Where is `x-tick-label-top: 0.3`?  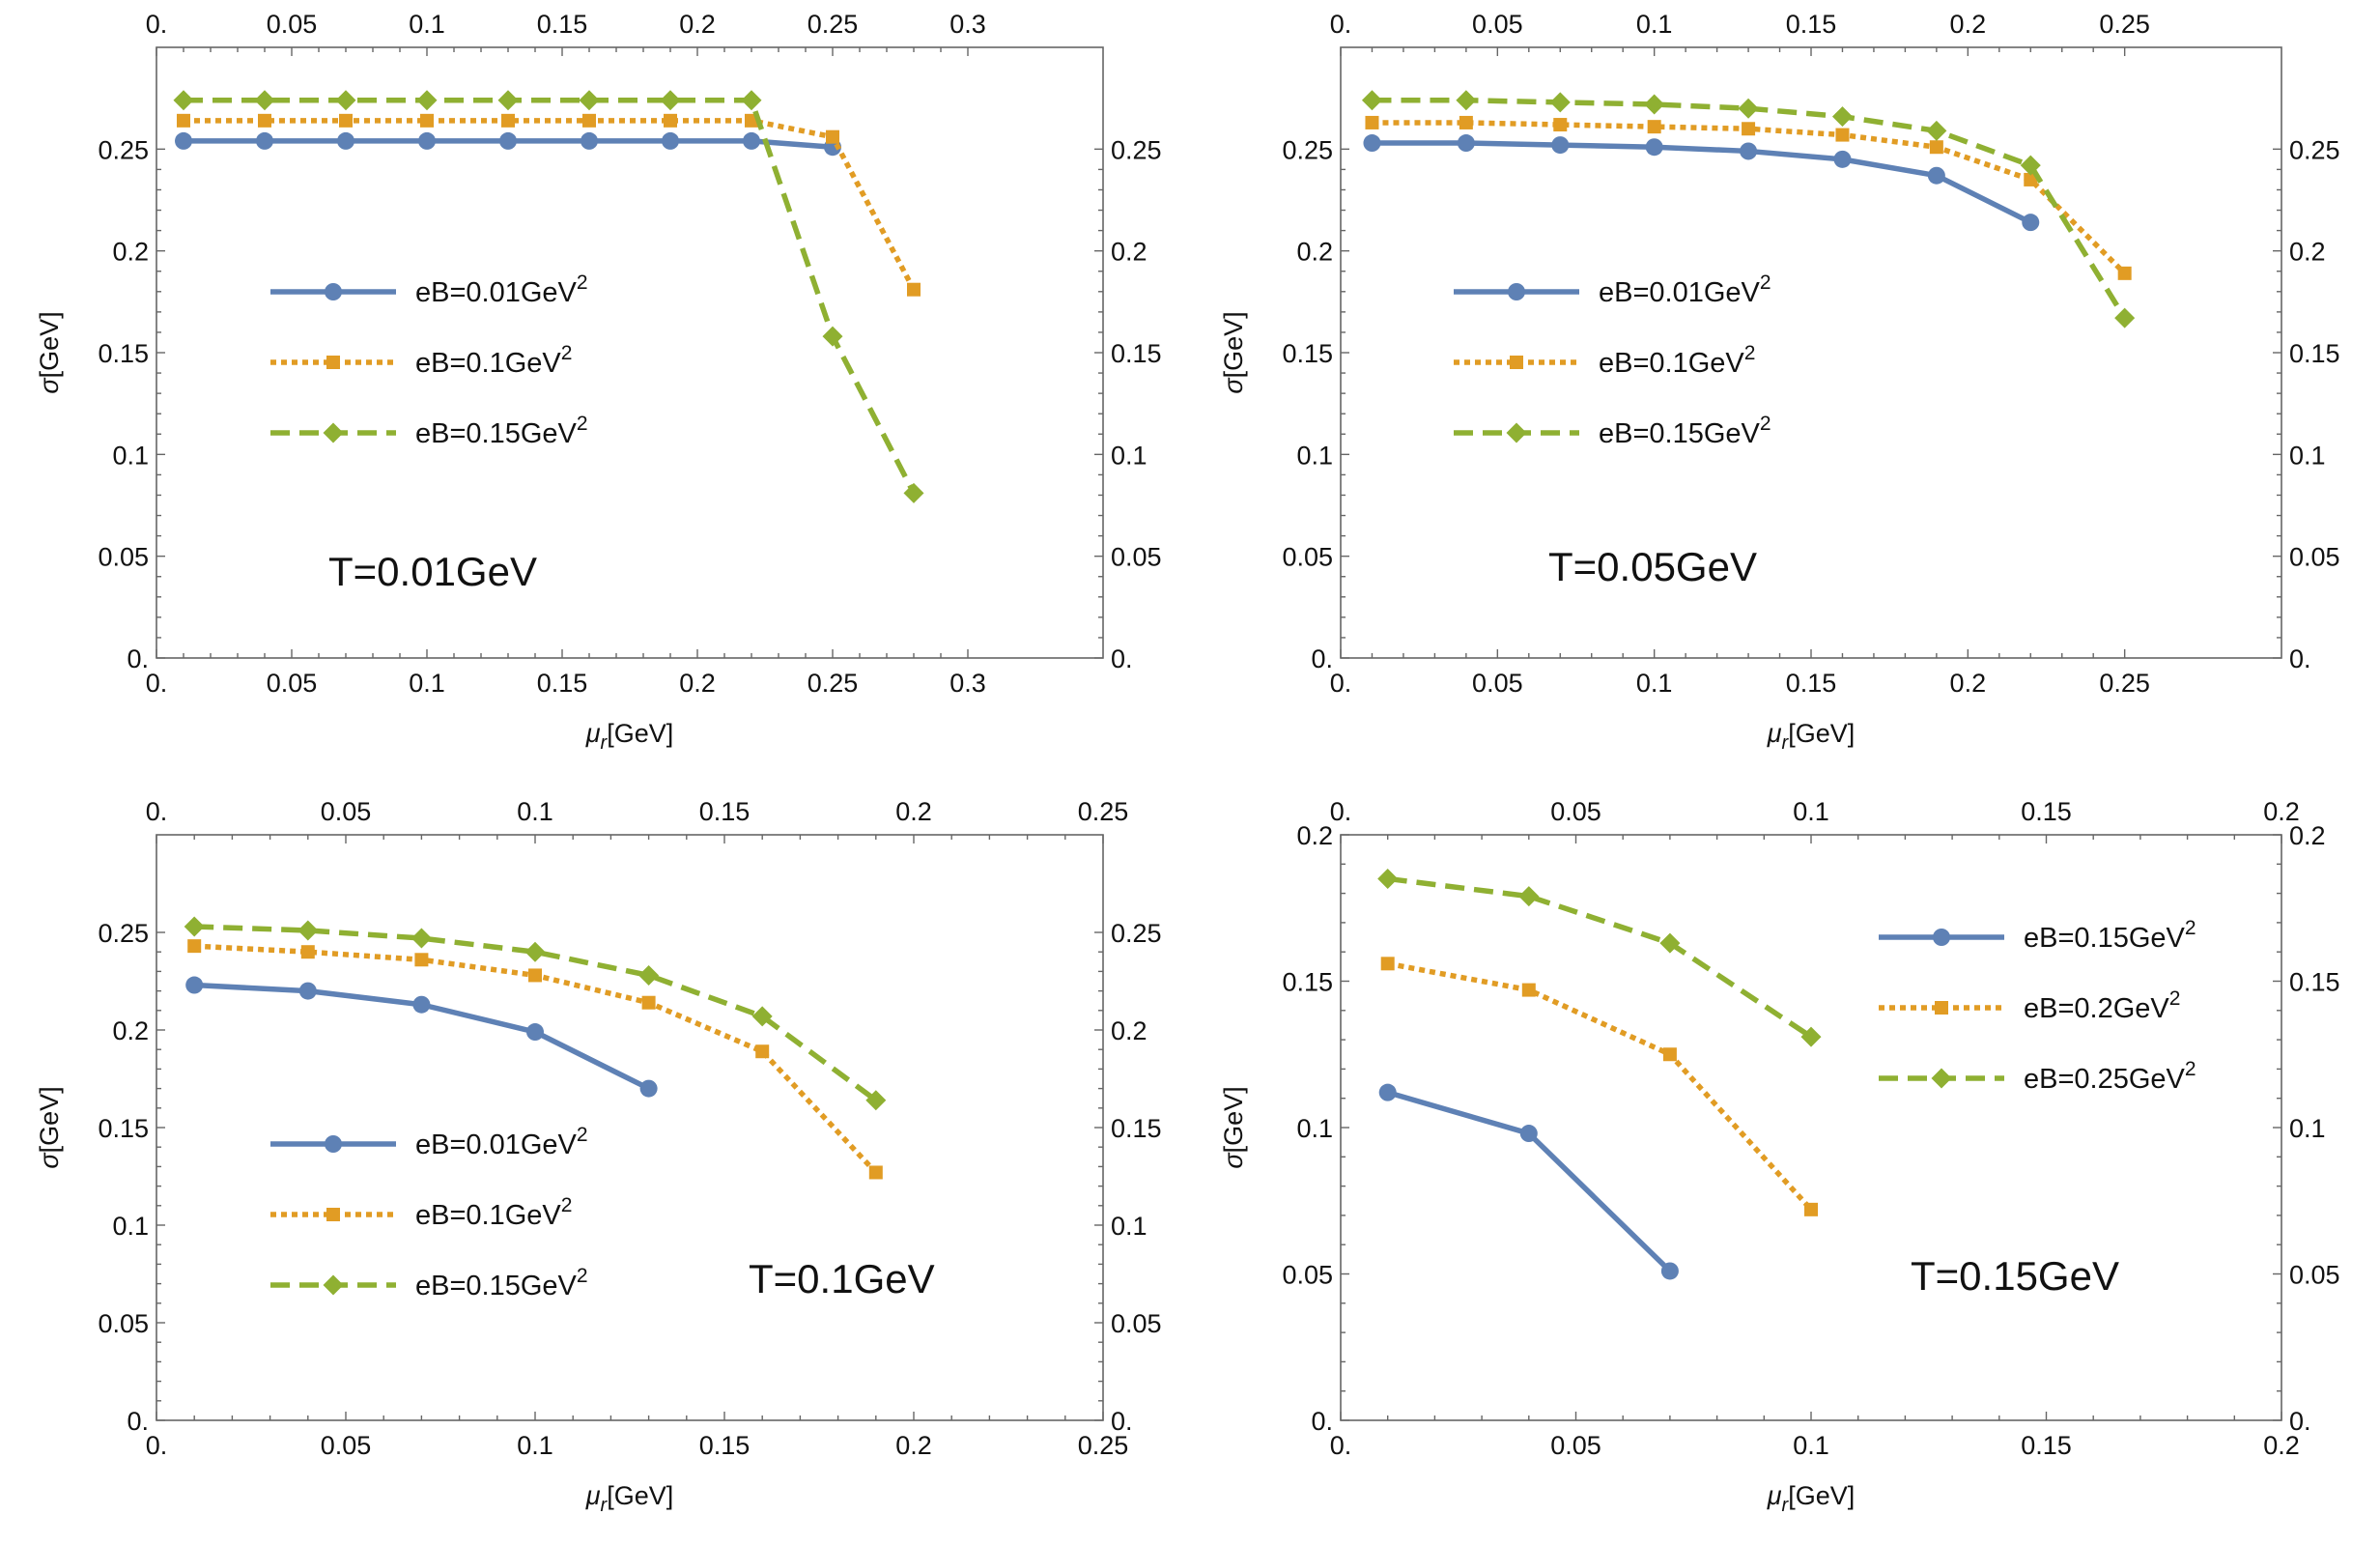
x-tick-label-top: 0.3 is located at coordinates (968, 24).